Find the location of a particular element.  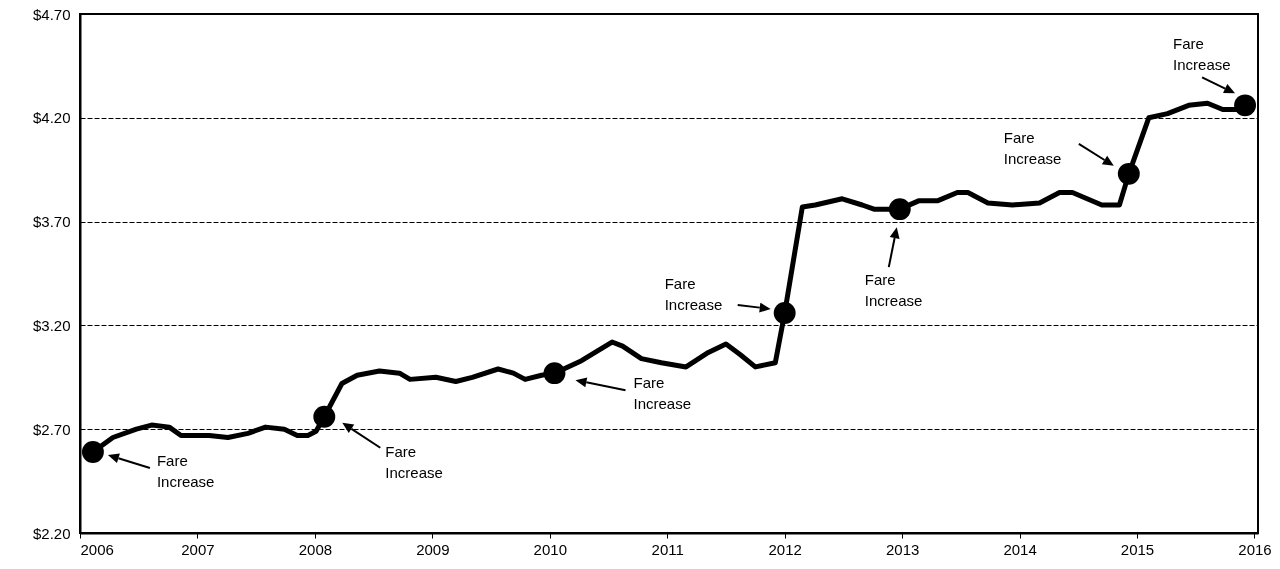

x-tick-label: 2014 is located at coordinates (1020, 549).